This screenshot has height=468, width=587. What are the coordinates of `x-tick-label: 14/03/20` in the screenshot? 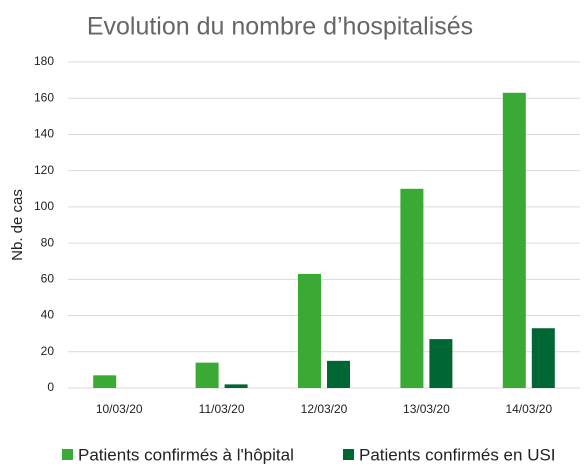 It's located at (528, 409).